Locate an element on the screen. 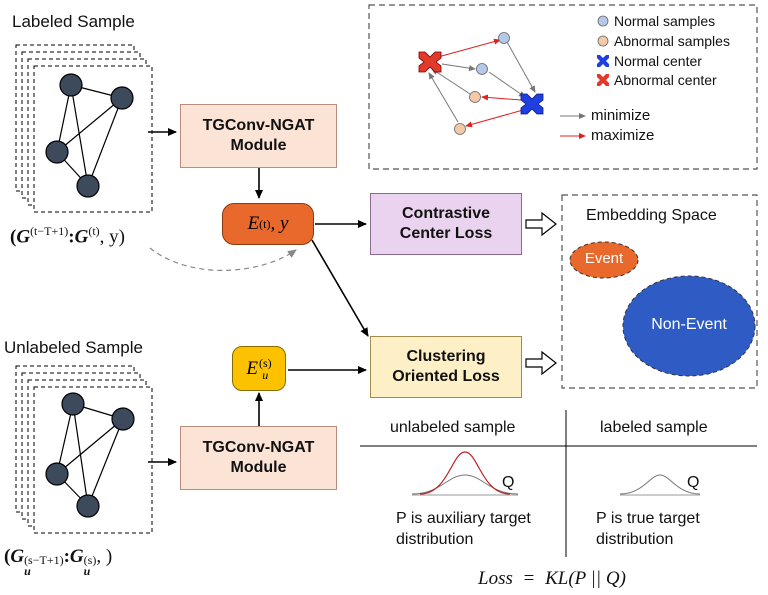  labeled-graph is located at coordinates (89, 135).